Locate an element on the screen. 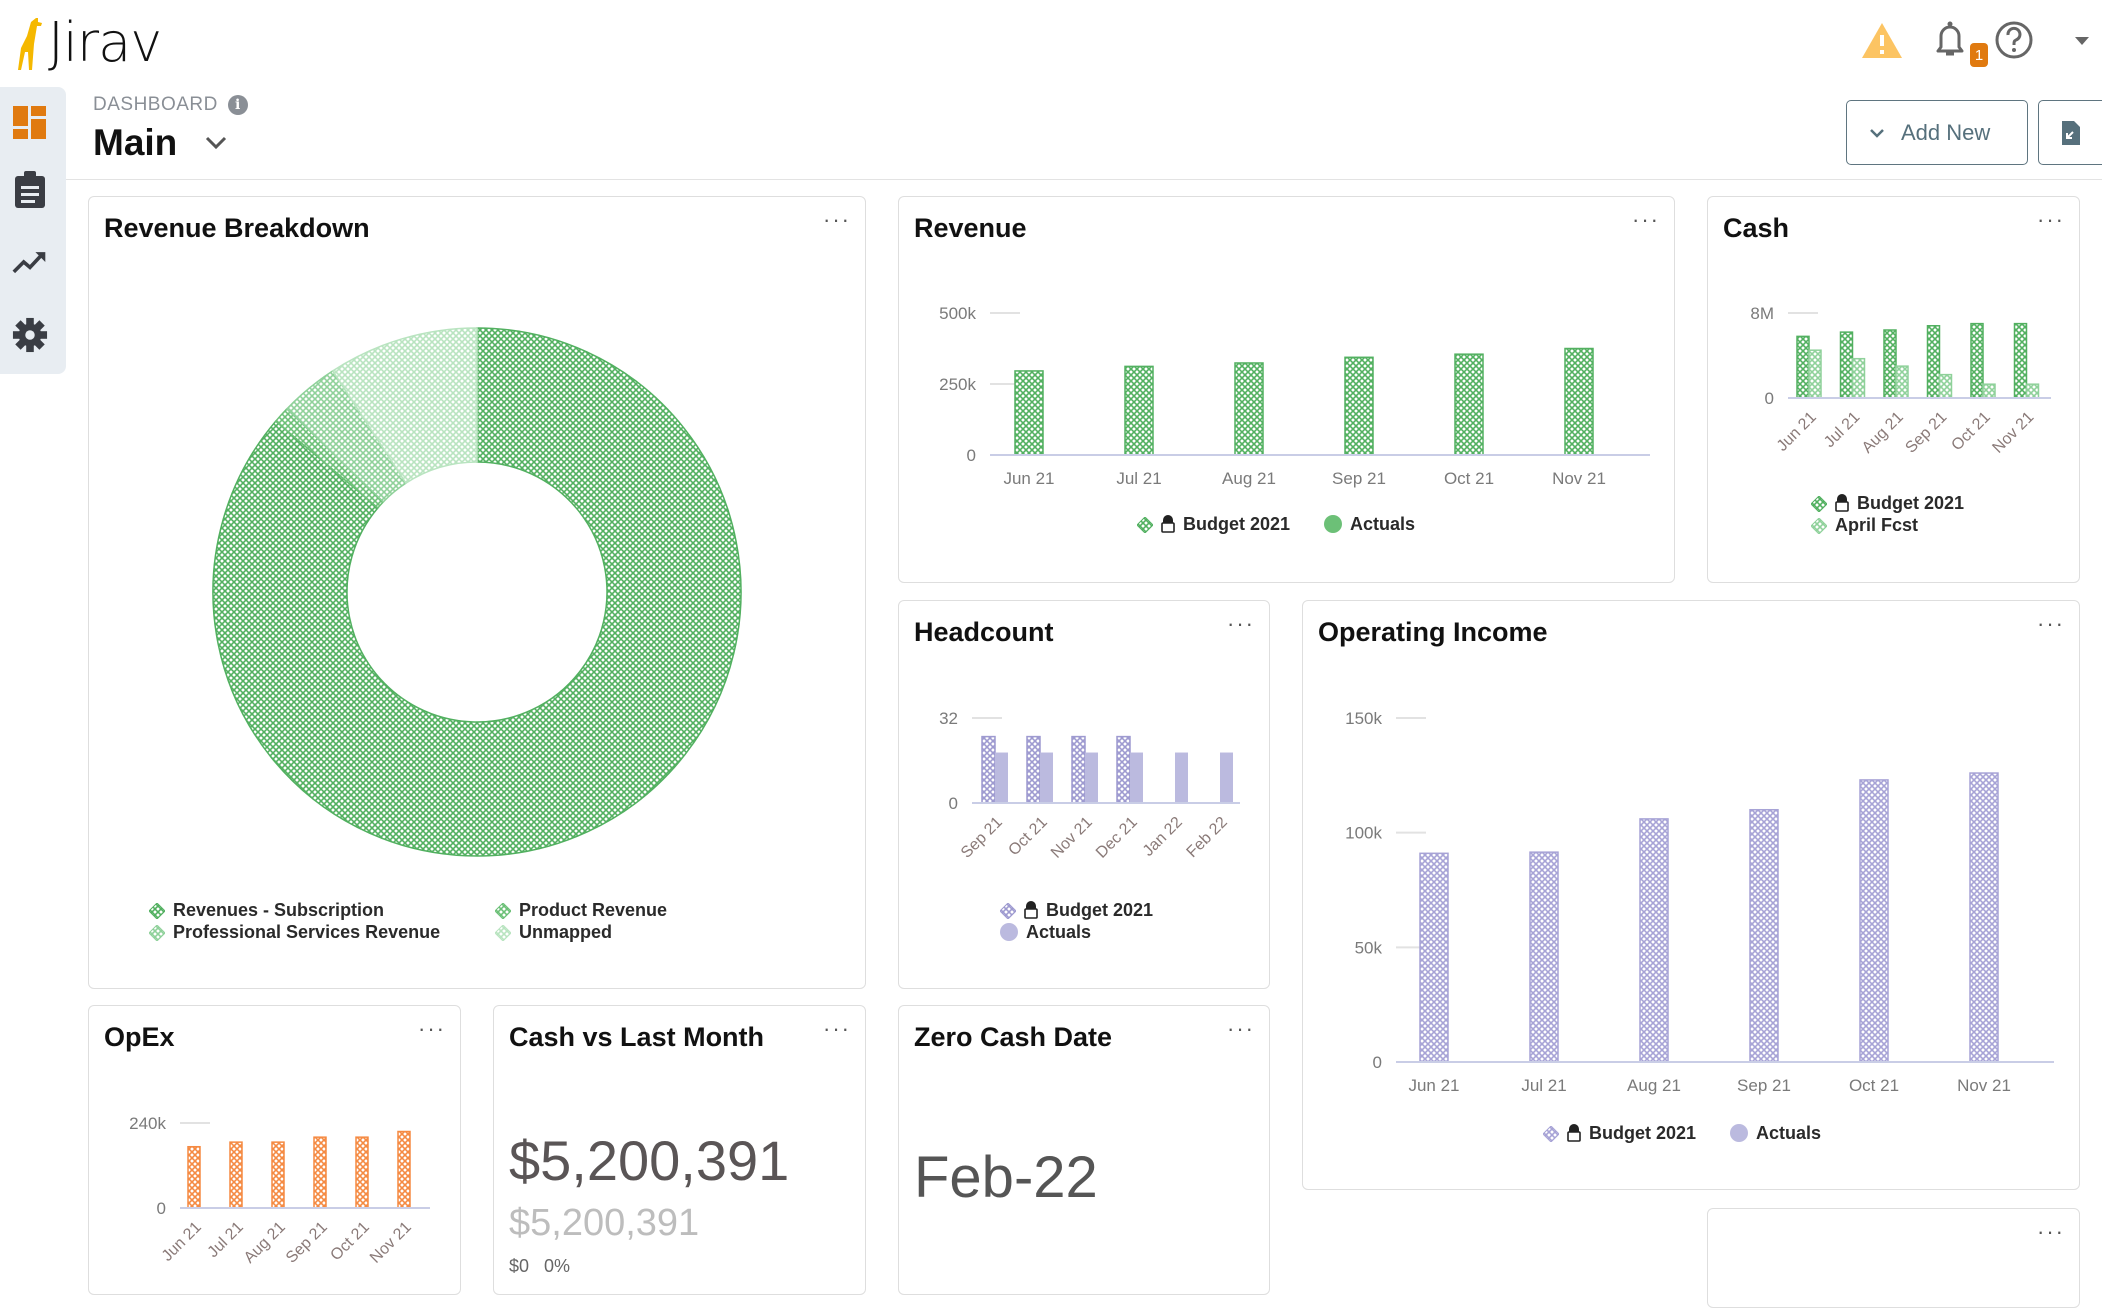  revenue-card: Revenue ··· Budget 2021 Actuals is located at coordinates (1286, 389).